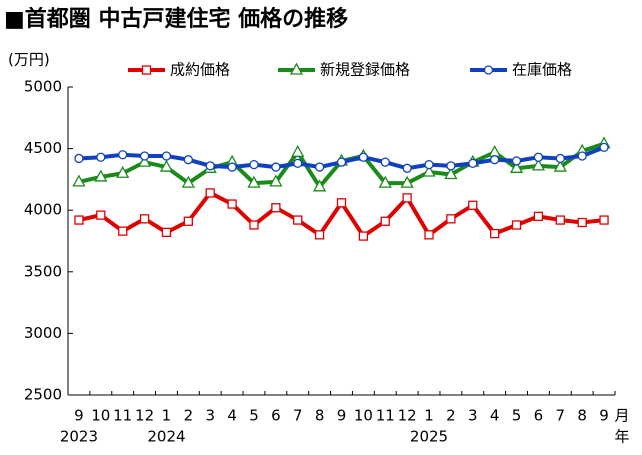 The height and width of the screenshot is (455, 642). Describe the element at coordinates (43, 87) in the screenshot. I see `y-tick-label: 5000` at that location.